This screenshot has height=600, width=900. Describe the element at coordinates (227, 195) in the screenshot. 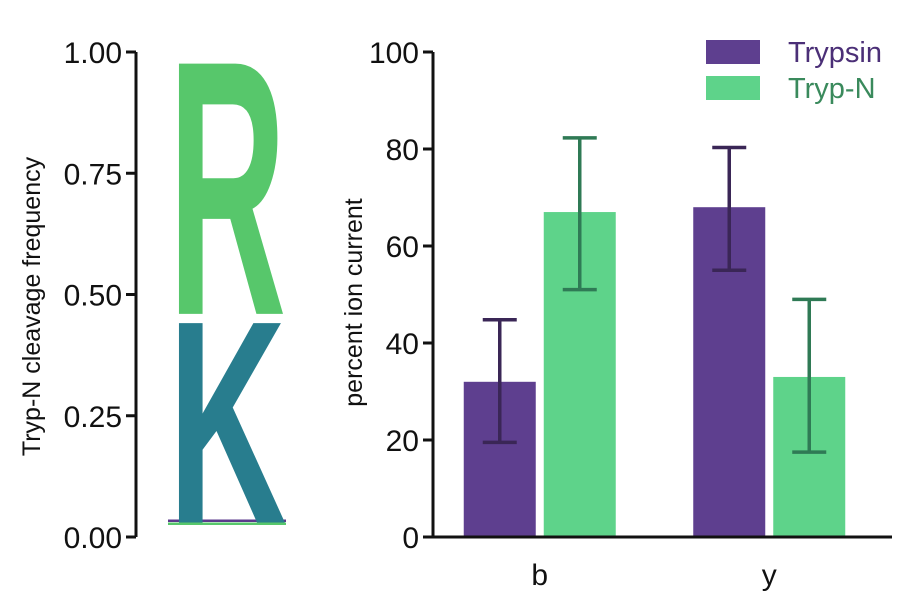

I see `logo-letter-r: R` at that location.